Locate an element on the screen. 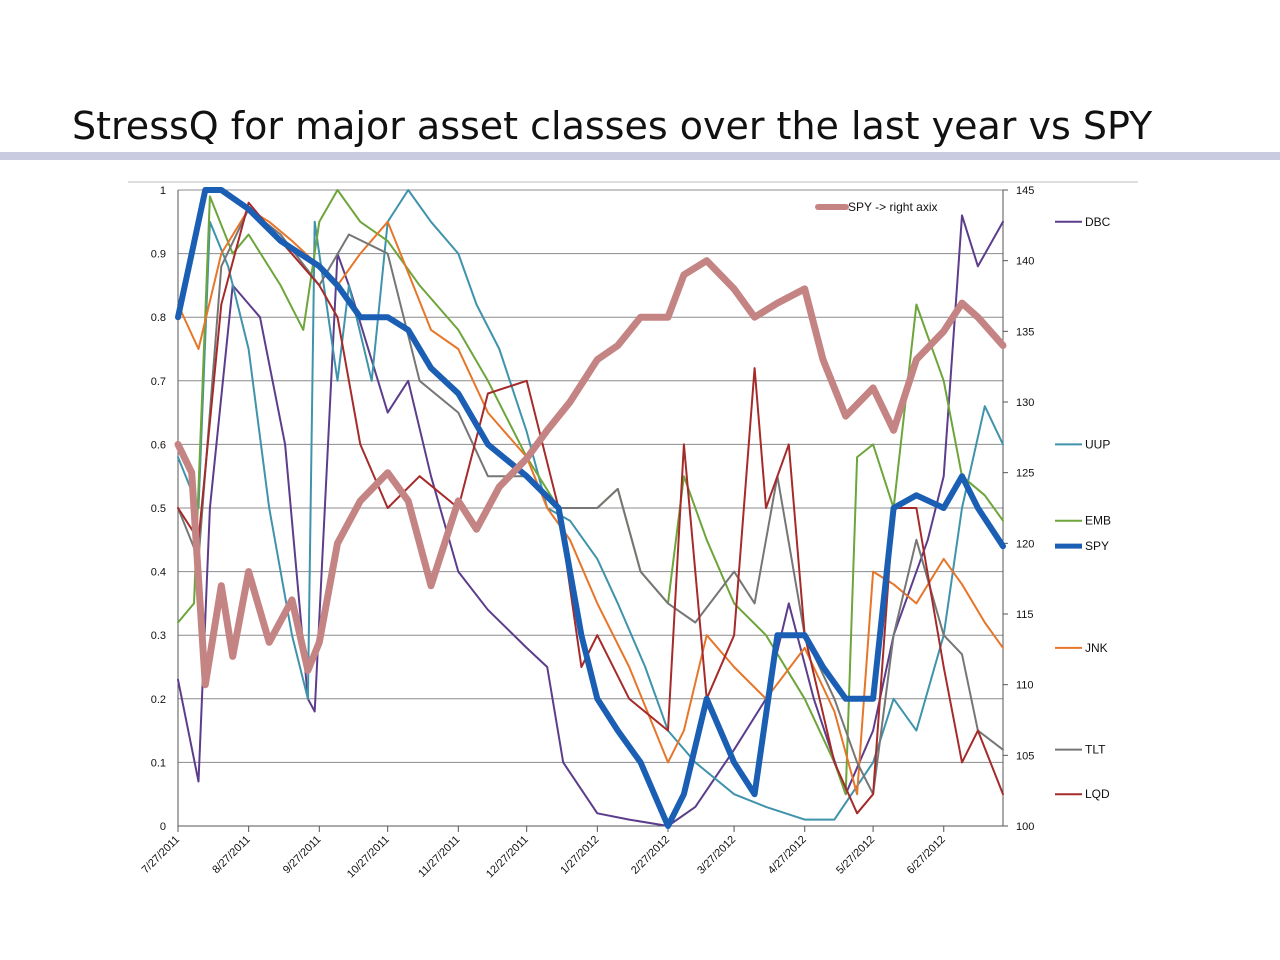 The width and height of the screenshot is (1280, 960). y-tick-right: 125 is located at coordinates (1025, 474).